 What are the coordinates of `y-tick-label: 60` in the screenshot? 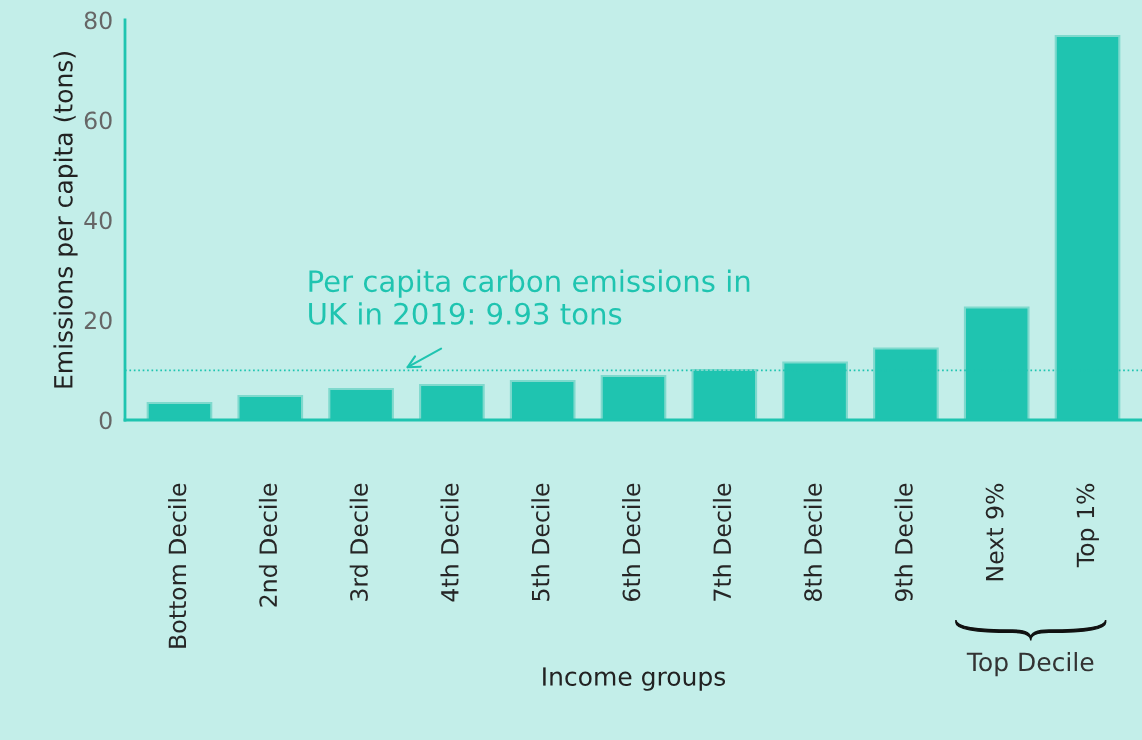 It's located at (98, 120).